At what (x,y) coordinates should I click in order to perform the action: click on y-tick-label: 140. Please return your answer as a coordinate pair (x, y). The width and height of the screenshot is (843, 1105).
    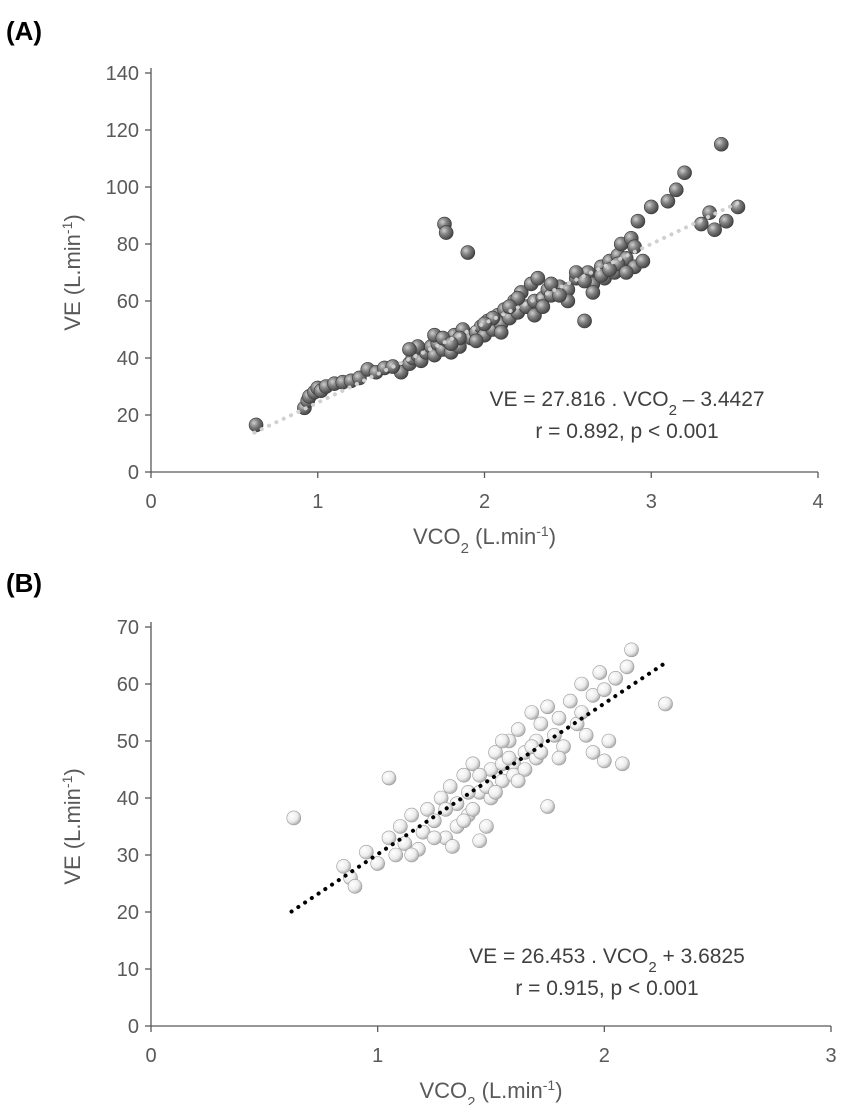
    Looking at the image, I should click on (122, 74).